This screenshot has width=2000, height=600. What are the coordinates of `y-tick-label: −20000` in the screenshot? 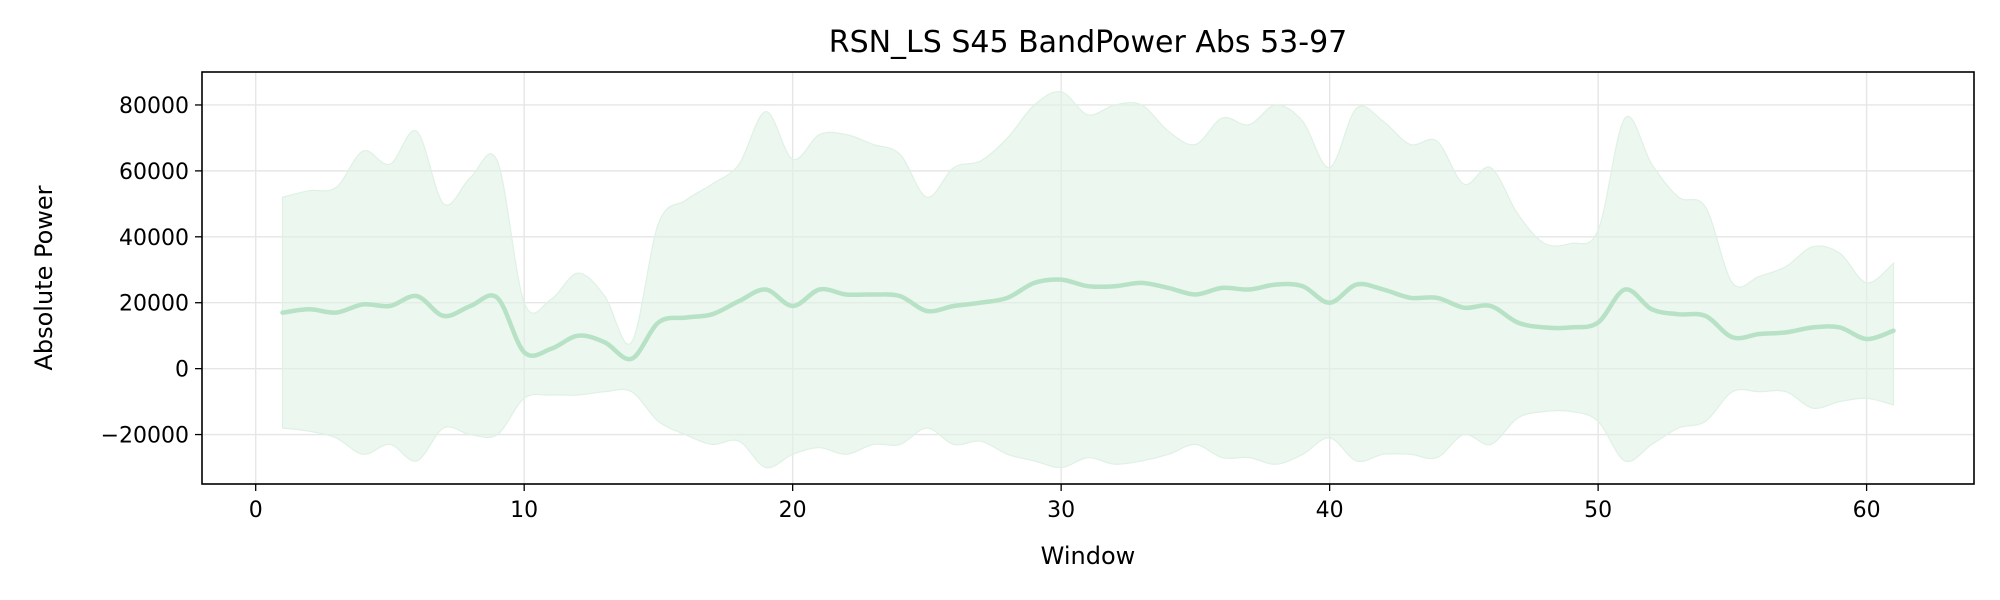 It's located at (145, 436).